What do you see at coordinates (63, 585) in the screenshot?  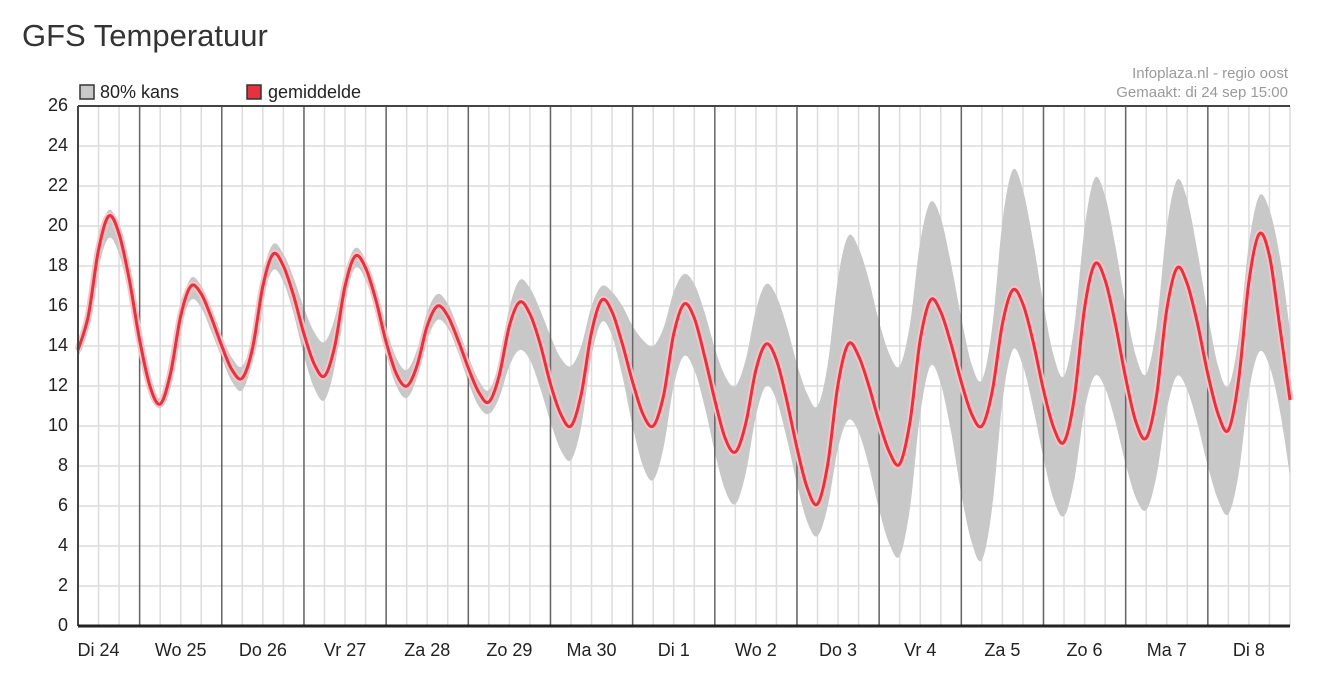 I see `y-tick-label: 2` at bounding box center [63, 585].